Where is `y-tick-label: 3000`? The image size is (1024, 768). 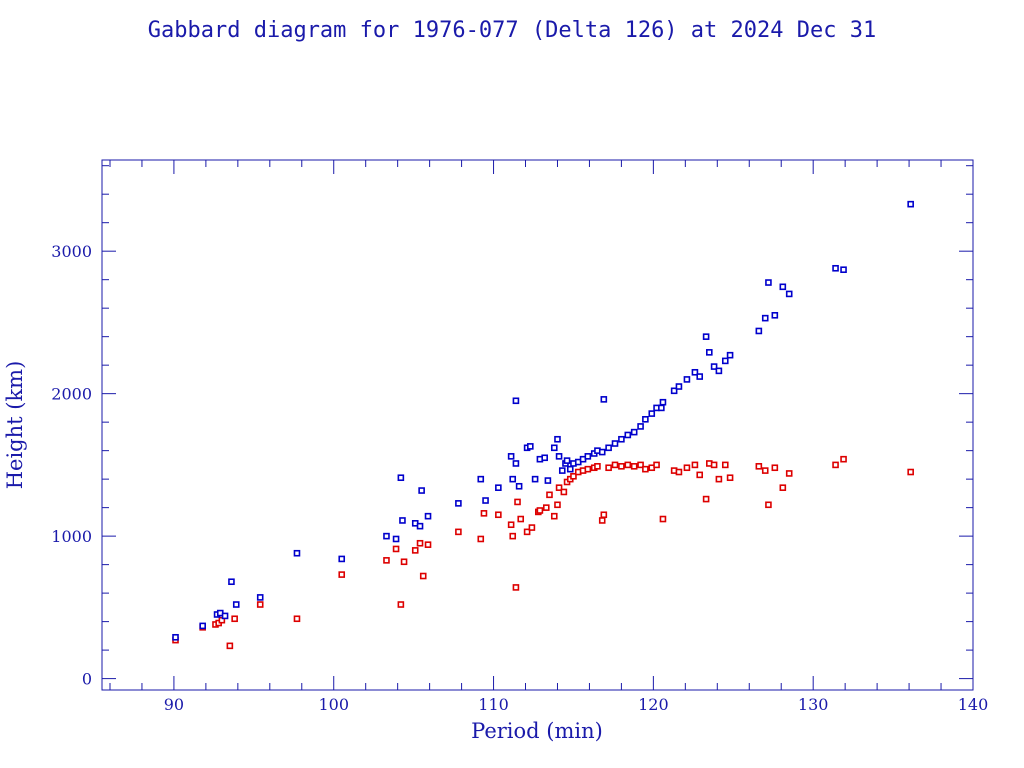 y-tick-label: 3000 is located at coordinates (71, 251).